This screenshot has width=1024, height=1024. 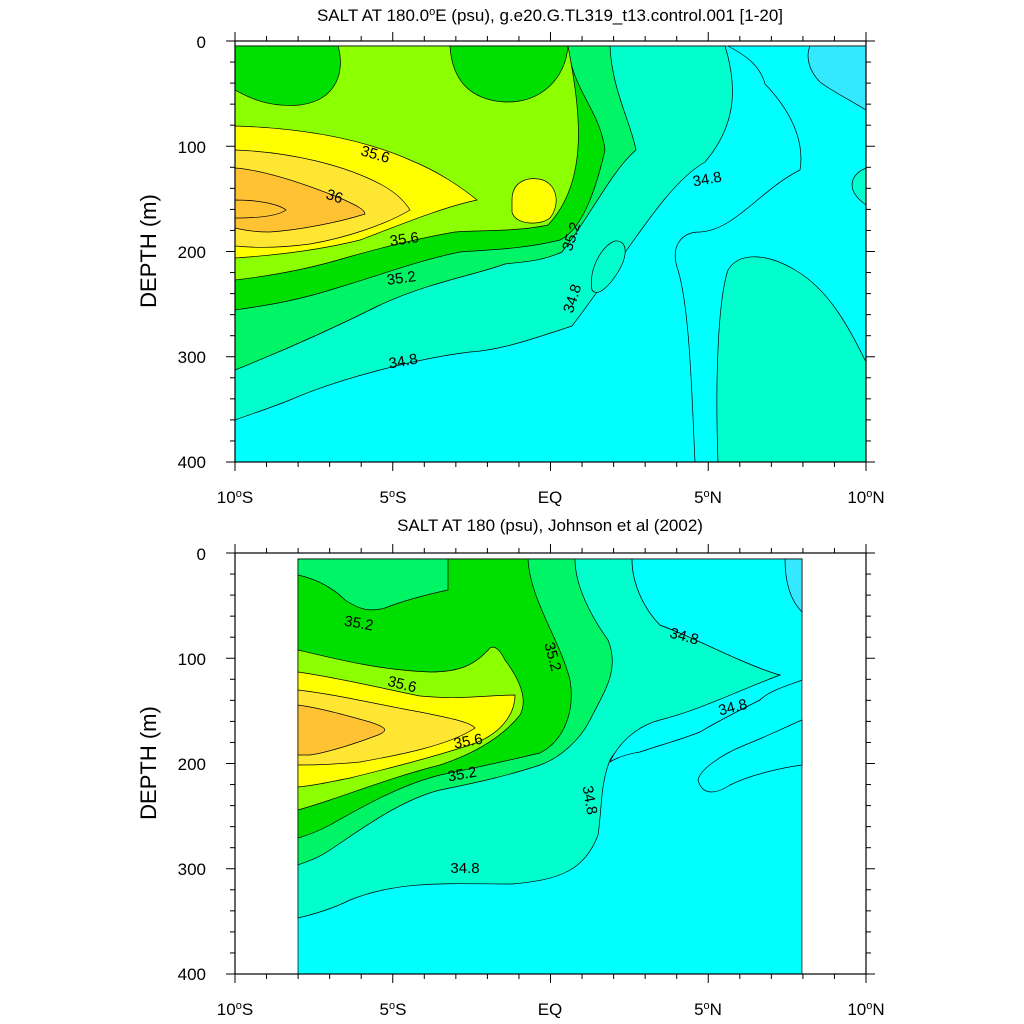 I want to click on salinity-core-deep-left, so click(x=261, y=209).